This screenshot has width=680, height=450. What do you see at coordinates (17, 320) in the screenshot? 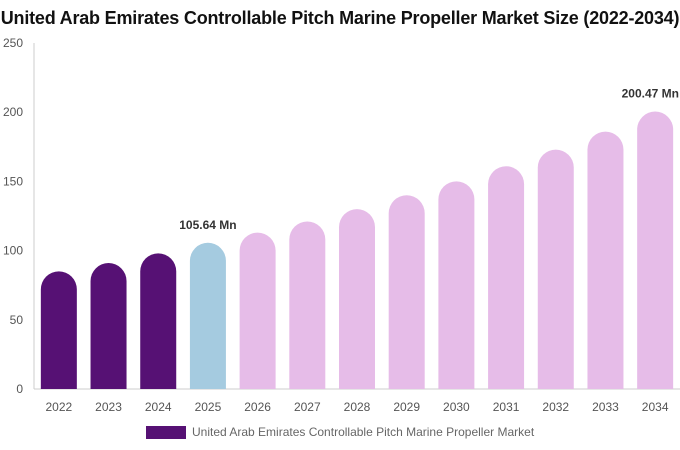
I see `y-tick-label: 50` at bounding box center [17, 320].